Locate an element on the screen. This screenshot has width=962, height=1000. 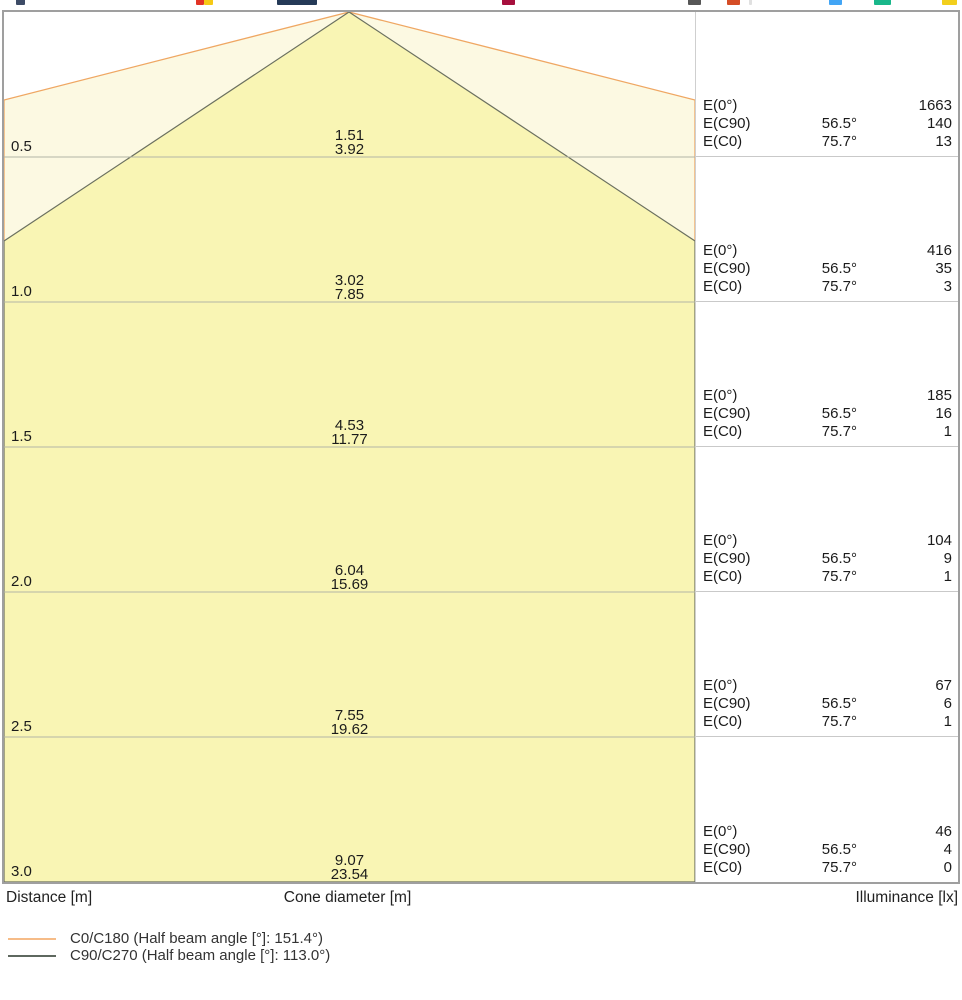
distance-label: 2.5 is located at coordinates (21, 726).